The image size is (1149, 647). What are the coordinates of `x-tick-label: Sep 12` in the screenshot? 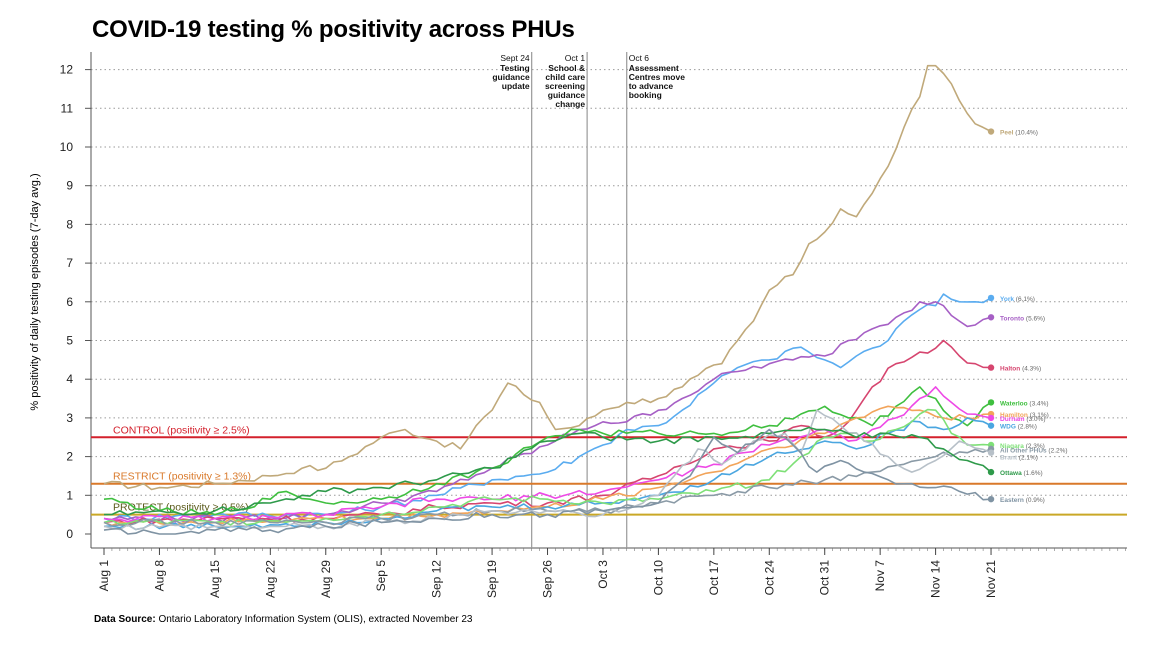 It's located at (437, 579).